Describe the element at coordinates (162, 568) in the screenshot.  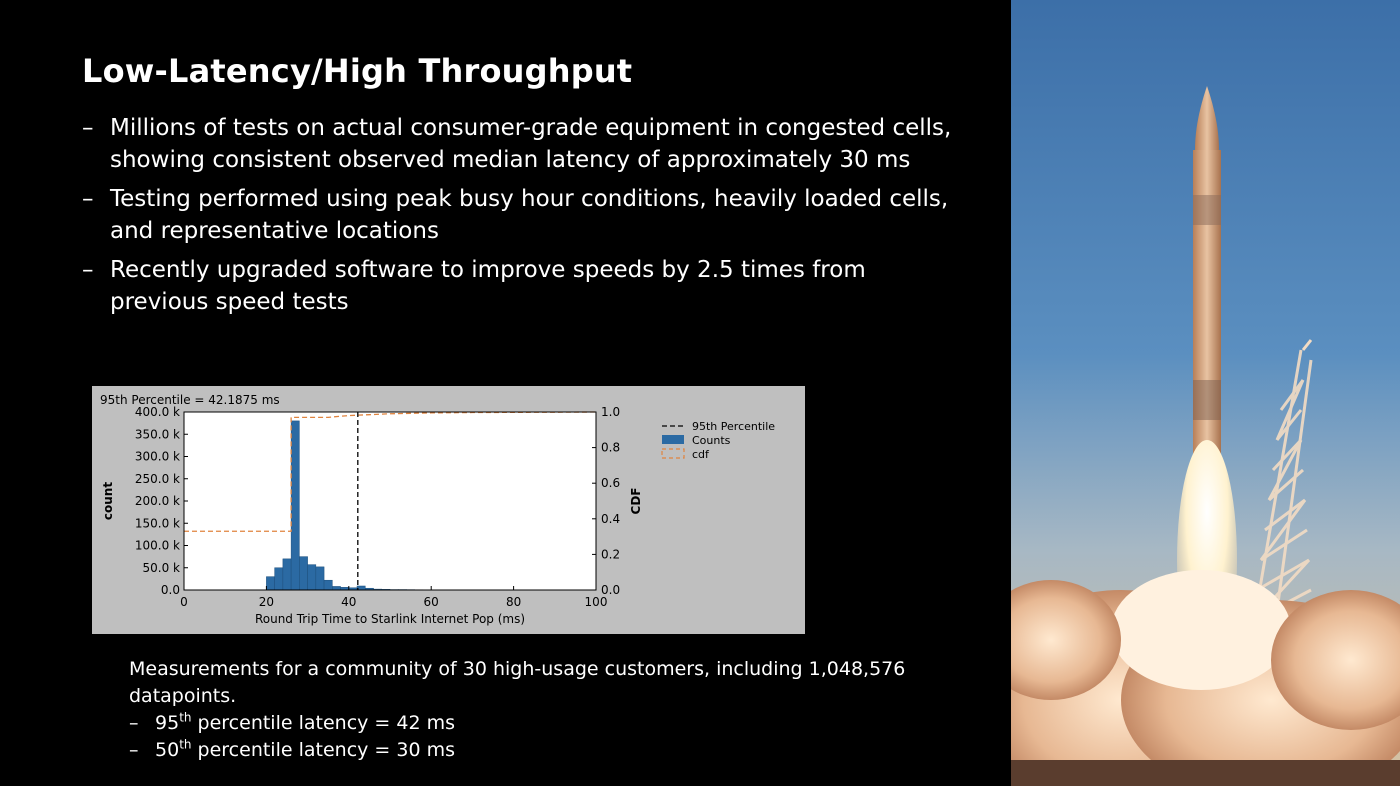
I see `y-tick-label: 50.0 k` at that location.